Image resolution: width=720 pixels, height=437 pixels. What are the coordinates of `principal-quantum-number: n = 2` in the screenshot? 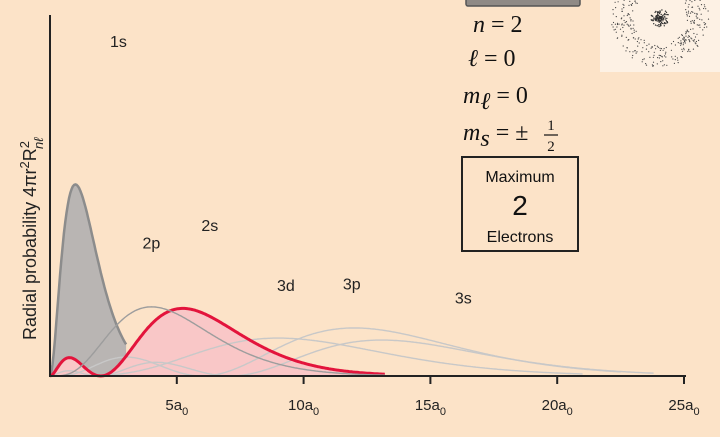 It's located at (498, 25).